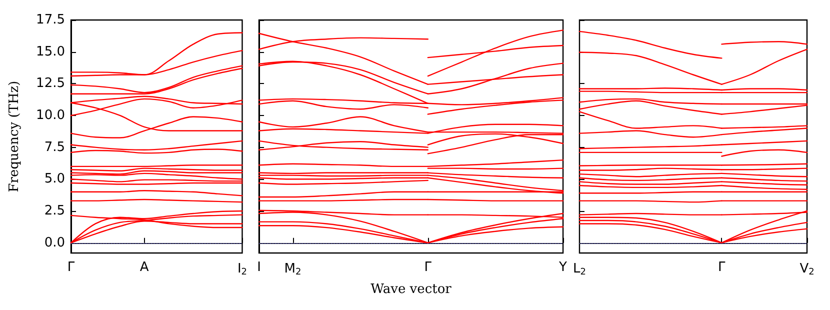 The width and height of the screenshot is (830, 310). What do you see at coordinates (563, 267) in the screenshot?
I see `x-tick-label: Y` at bounding box center [563, 267].